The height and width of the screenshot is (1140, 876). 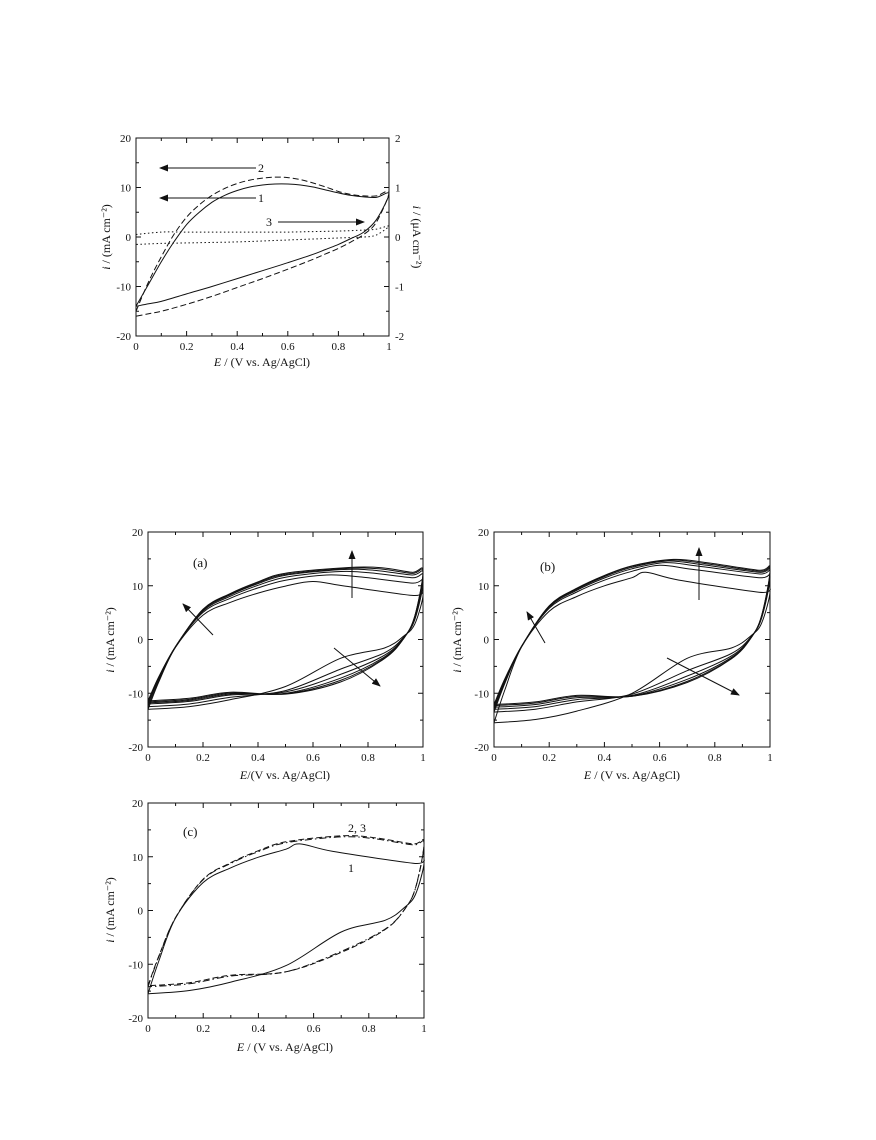 I want to click on y2-tick-label: 1, so click(x=398, y=189).